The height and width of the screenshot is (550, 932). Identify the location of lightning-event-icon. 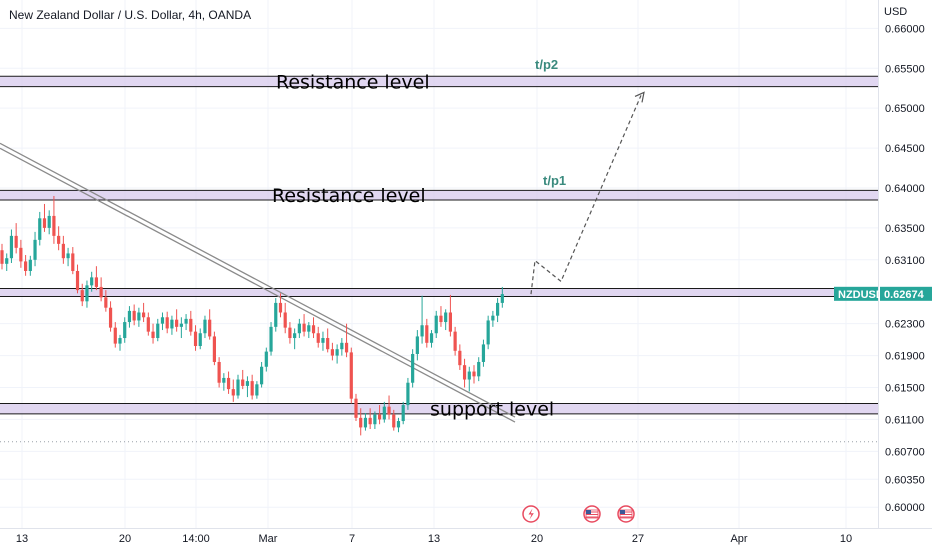
(531, 514).